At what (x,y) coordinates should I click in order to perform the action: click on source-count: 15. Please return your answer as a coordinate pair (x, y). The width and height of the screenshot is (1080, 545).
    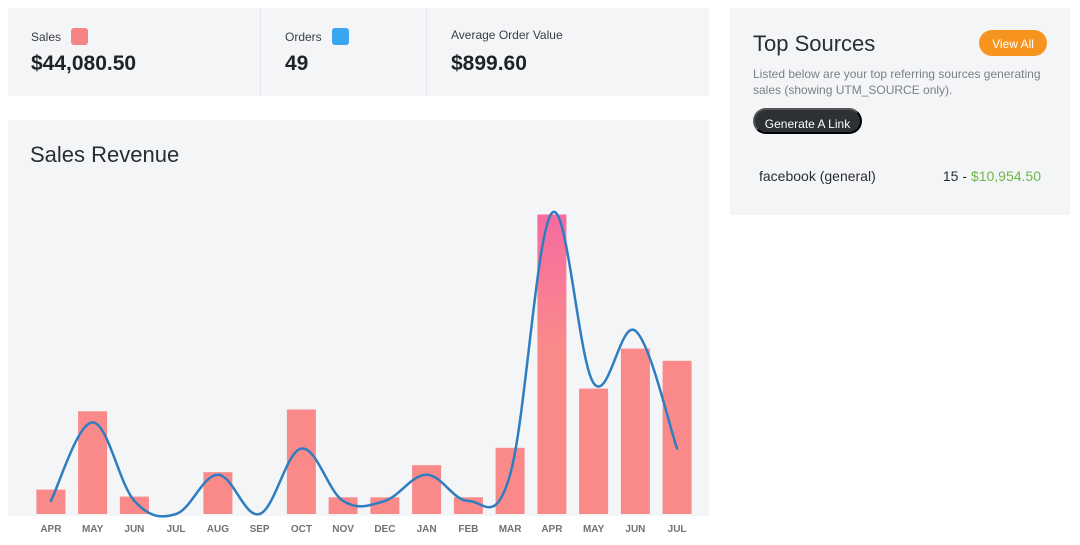
    Looking at the image, I should click on (950, 176).